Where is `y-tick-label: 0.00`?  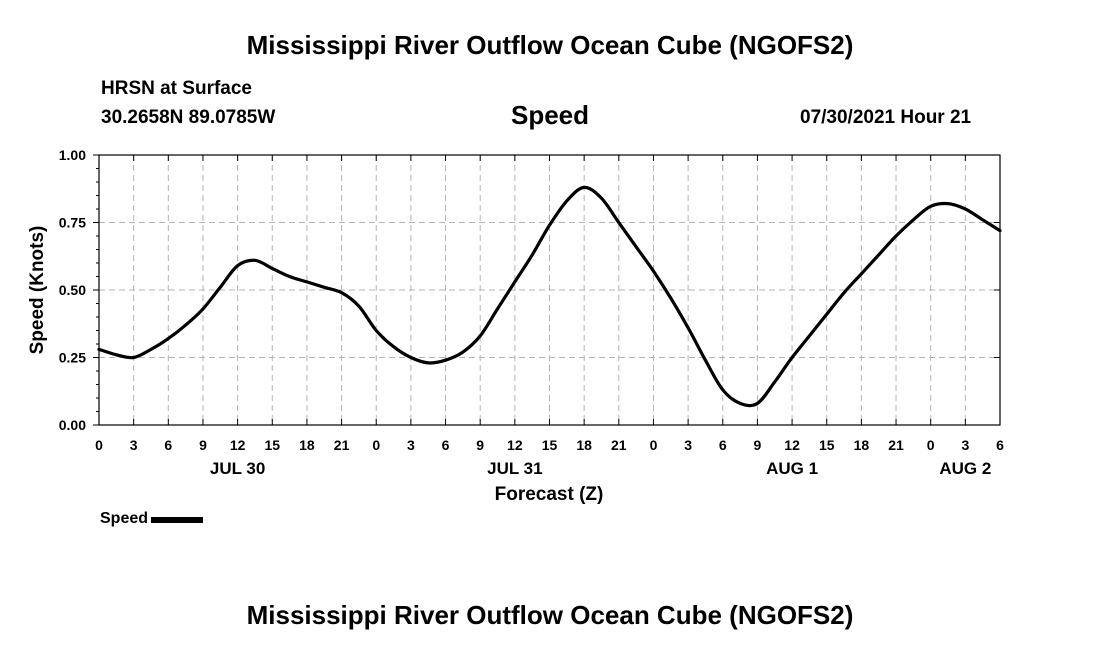 y-tick-label: 0.00 is located at coordinates (72, 425).